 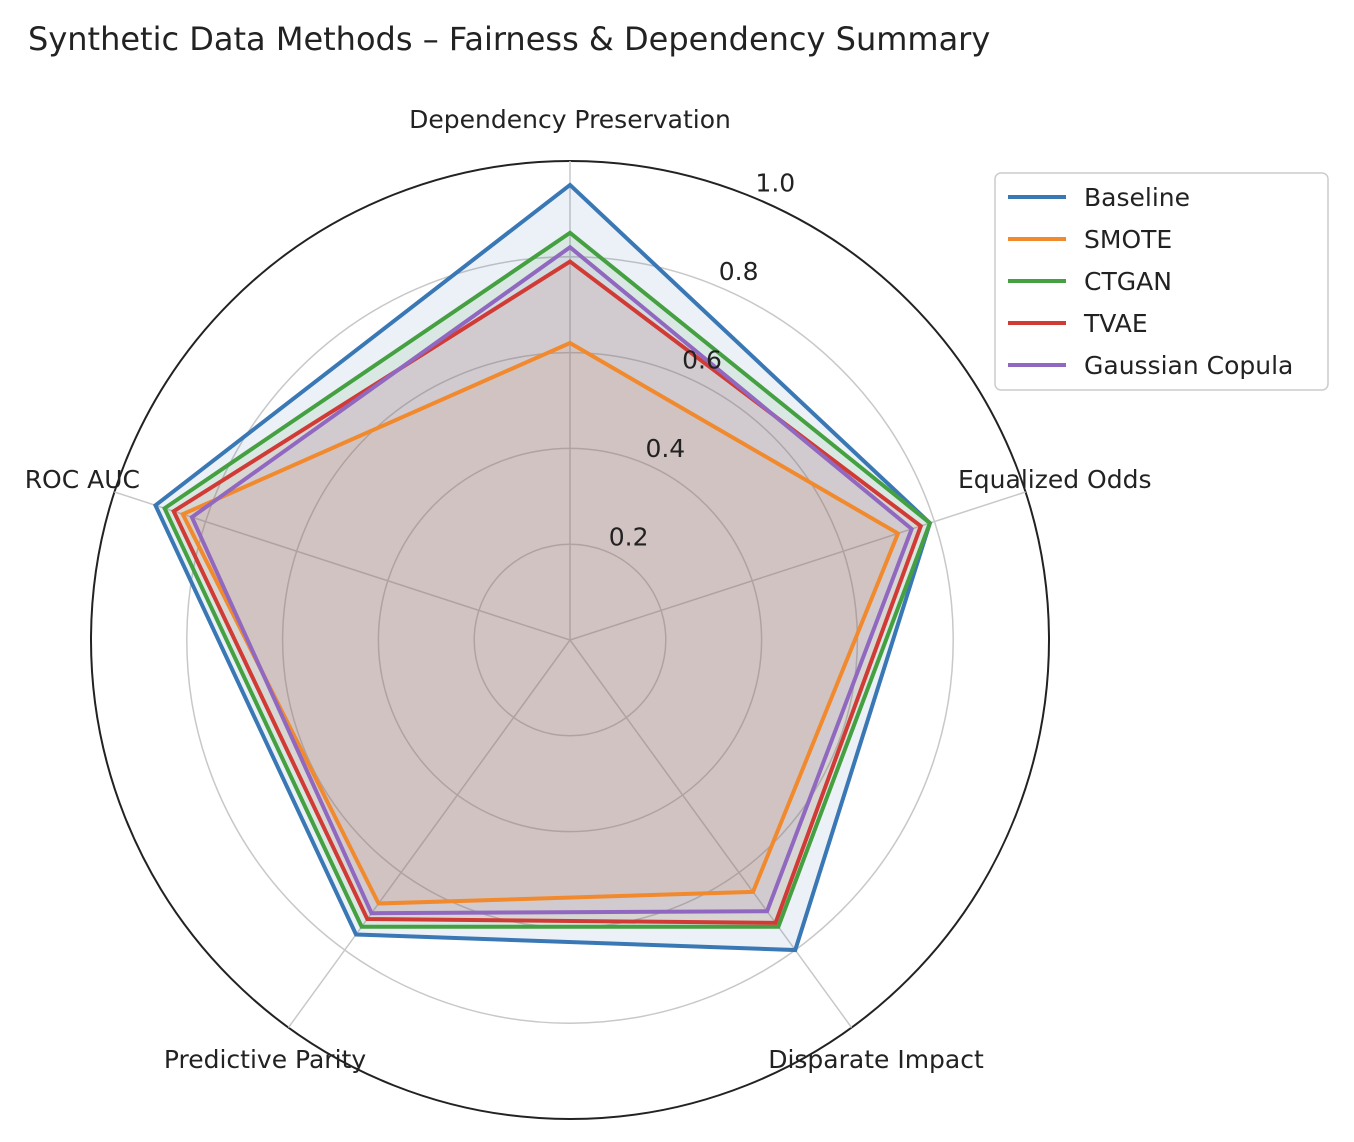 What do you see at coordinates (1188, 365) in the screenshot?
I see `legend-label: Gaussian Copula` at bounding box center [1188, 365].